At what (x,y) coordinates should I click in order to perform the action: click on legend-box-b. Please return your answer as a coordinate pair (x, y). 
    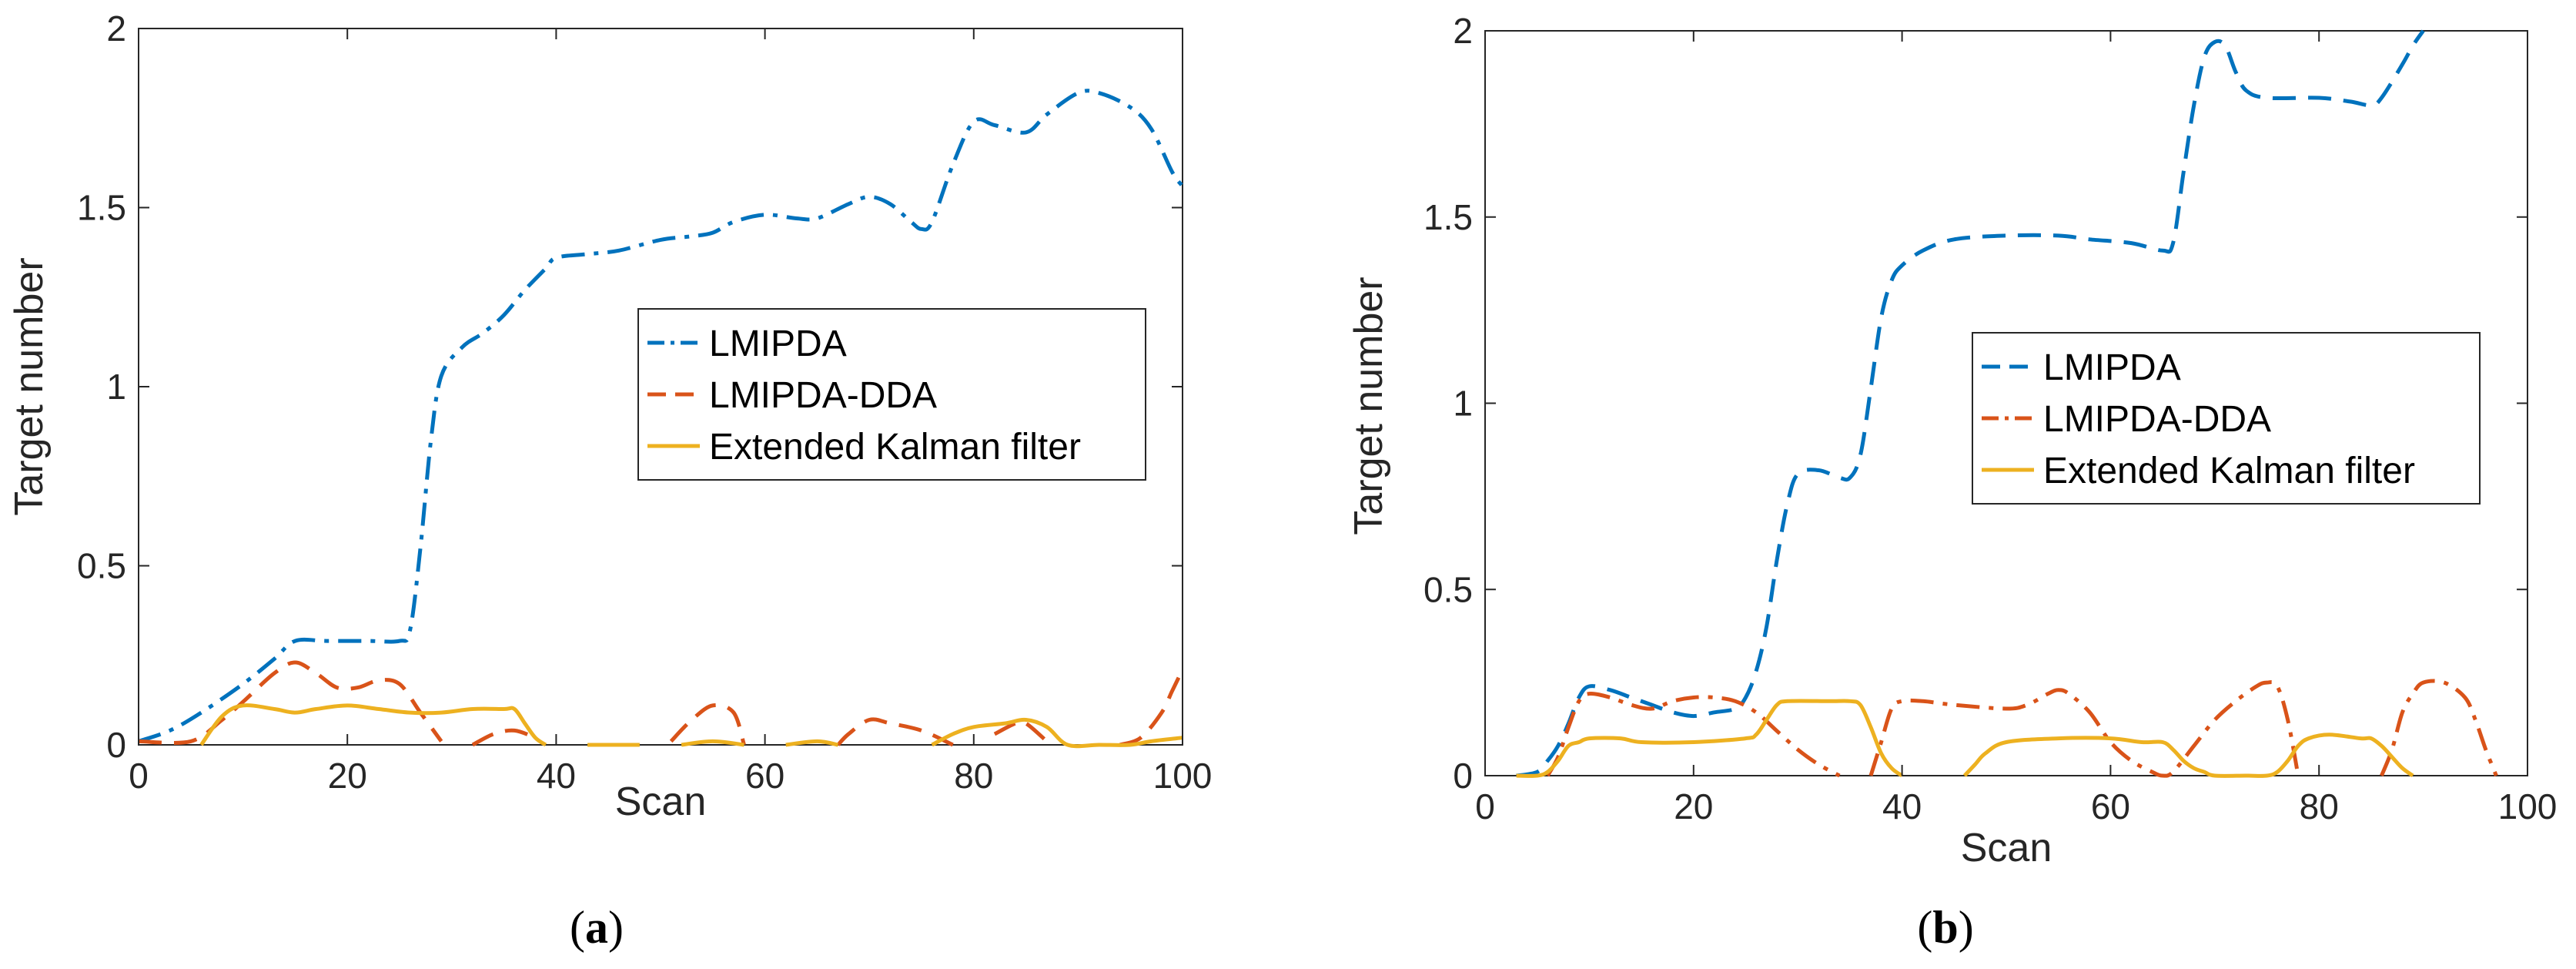
    Looking at the image, I should click on (2226, 419).